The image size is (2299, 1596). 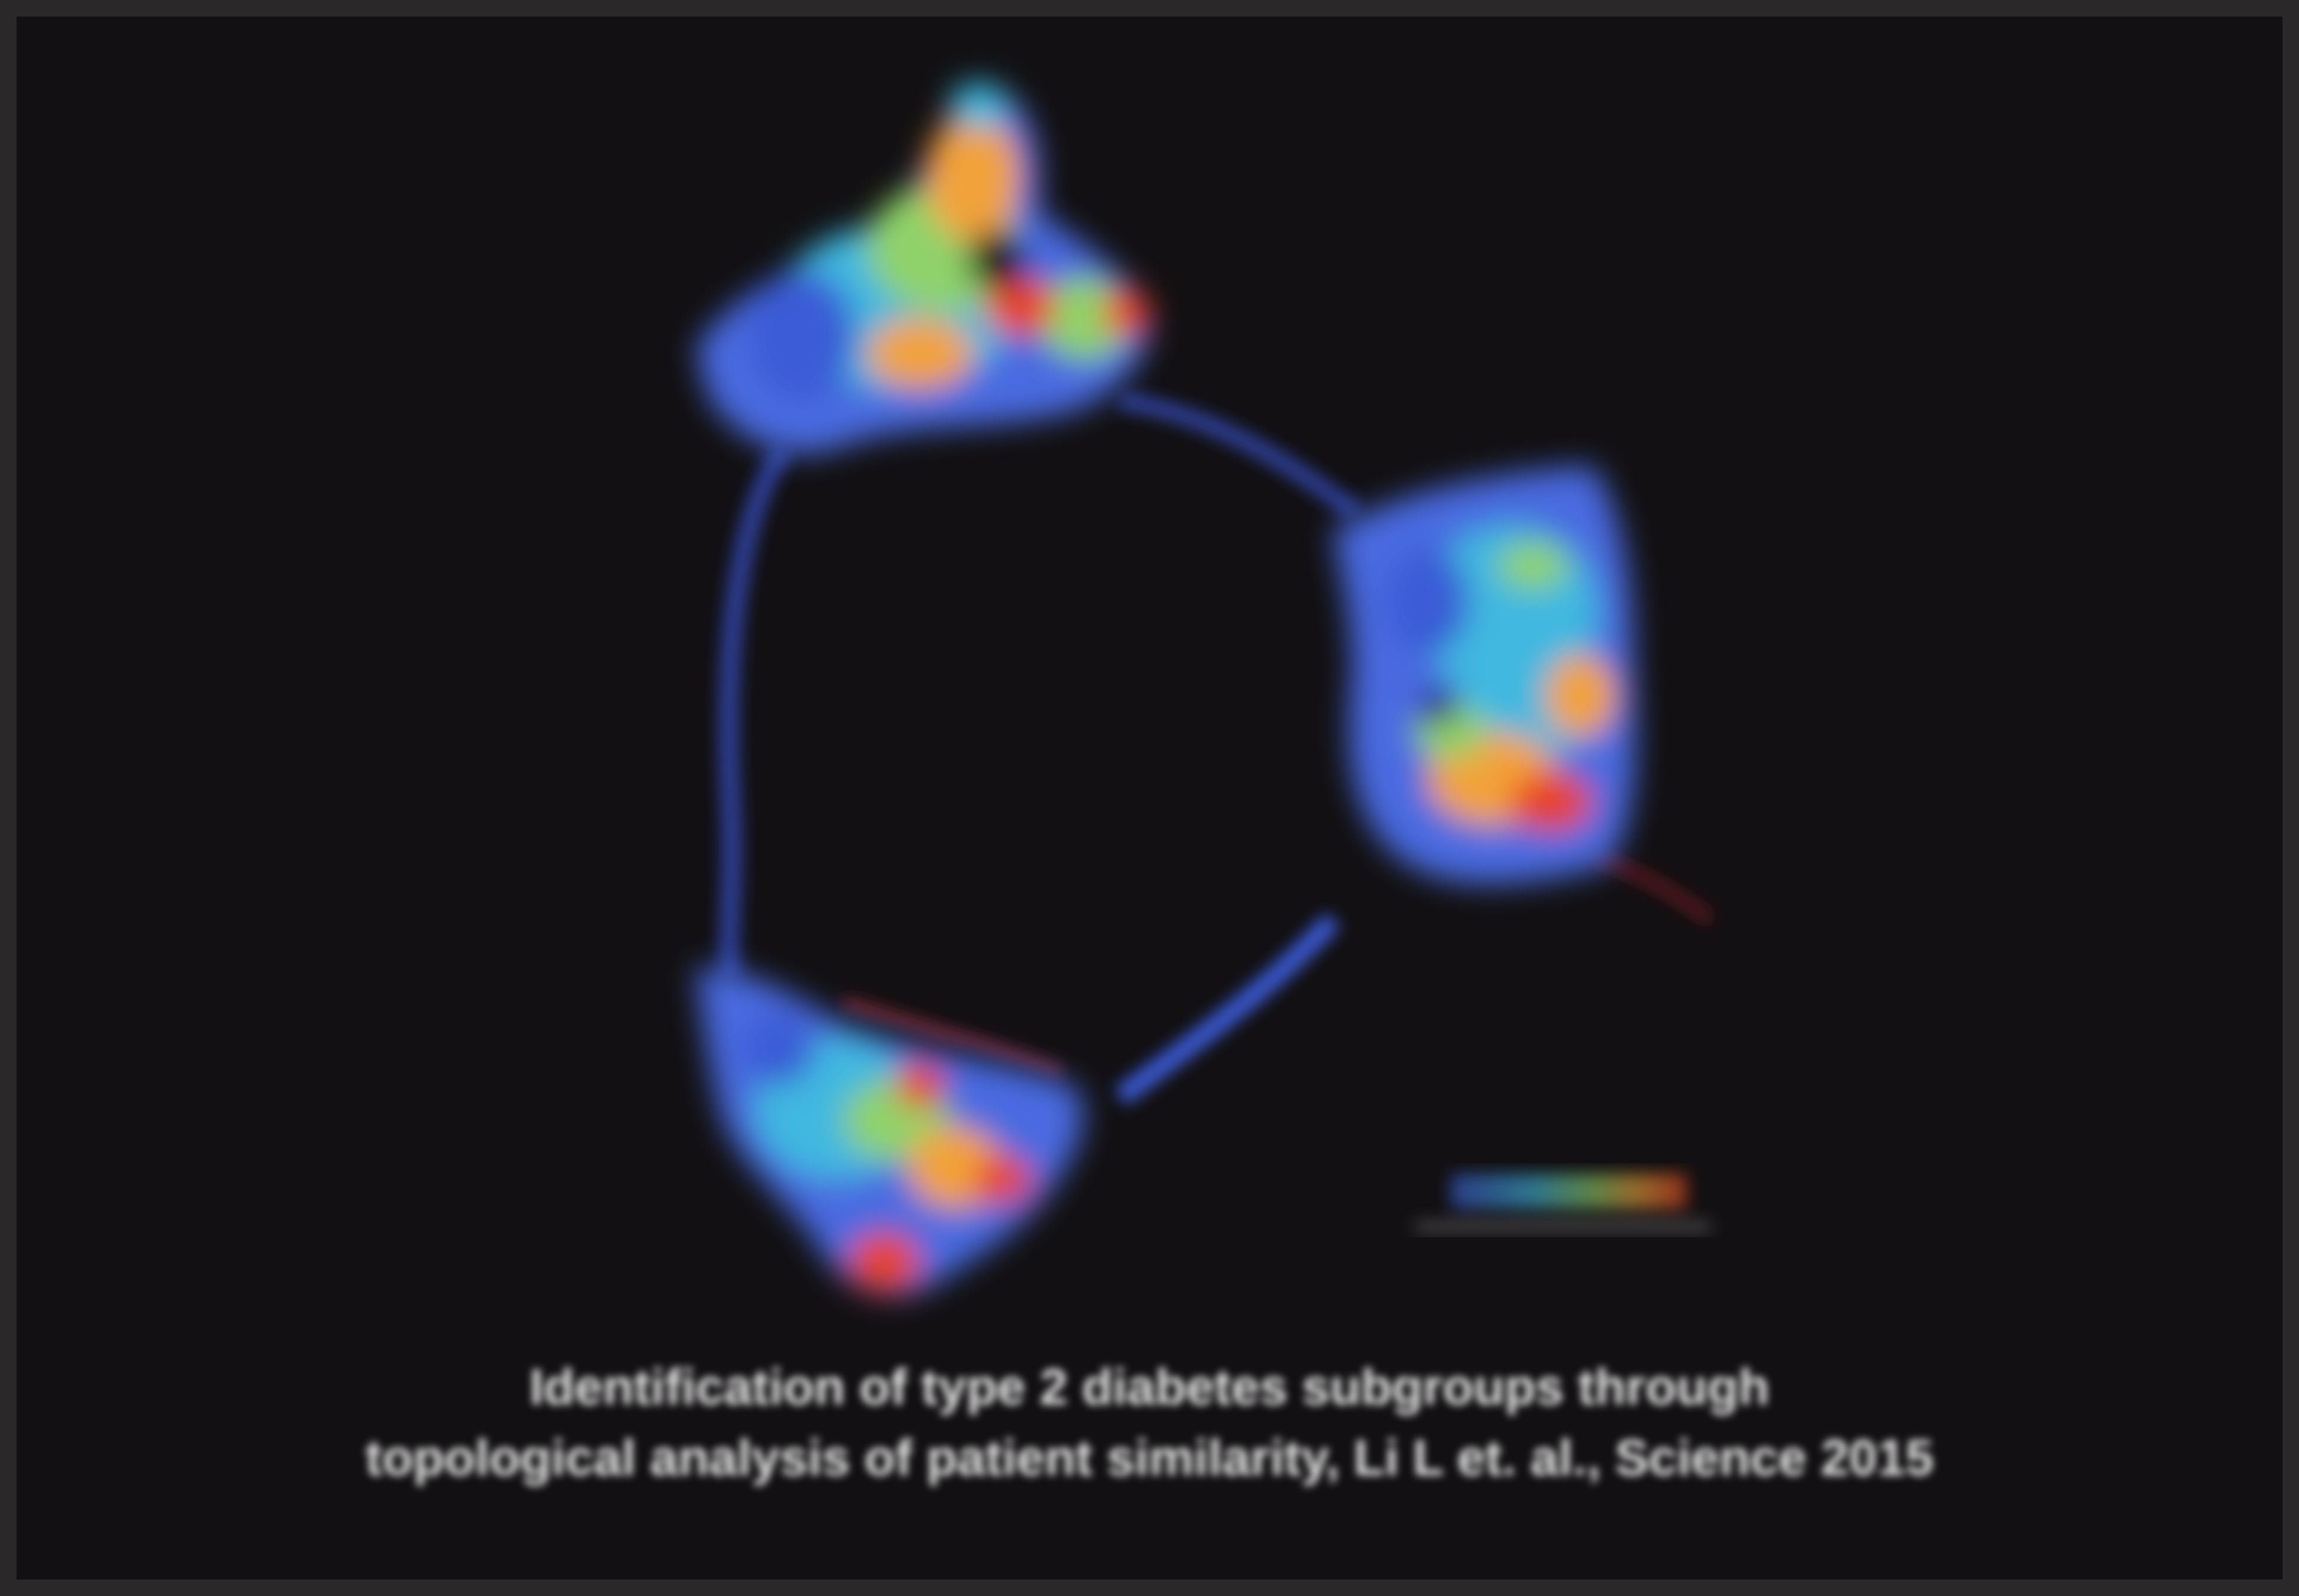 What do you see at coordinates (923, 269) in the screenshot?
I see `cluster-top-left` at bounding box center [923, 269].